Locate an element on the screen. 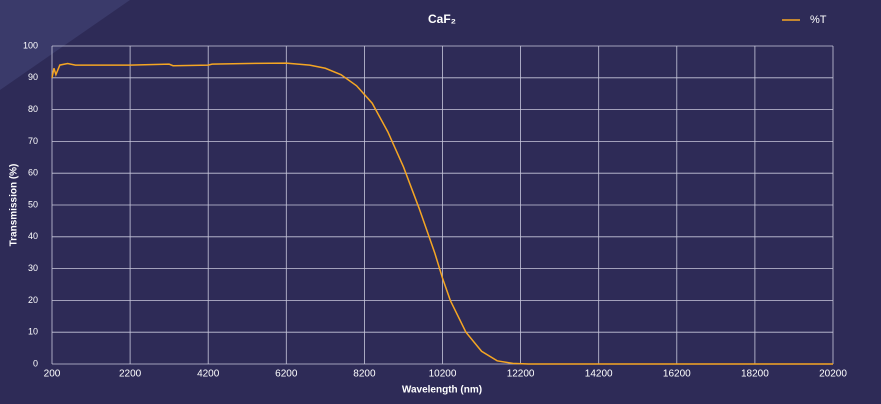 The image size is (881, 404). chart-title: CaF₂ is located at coordinates (442, 19).